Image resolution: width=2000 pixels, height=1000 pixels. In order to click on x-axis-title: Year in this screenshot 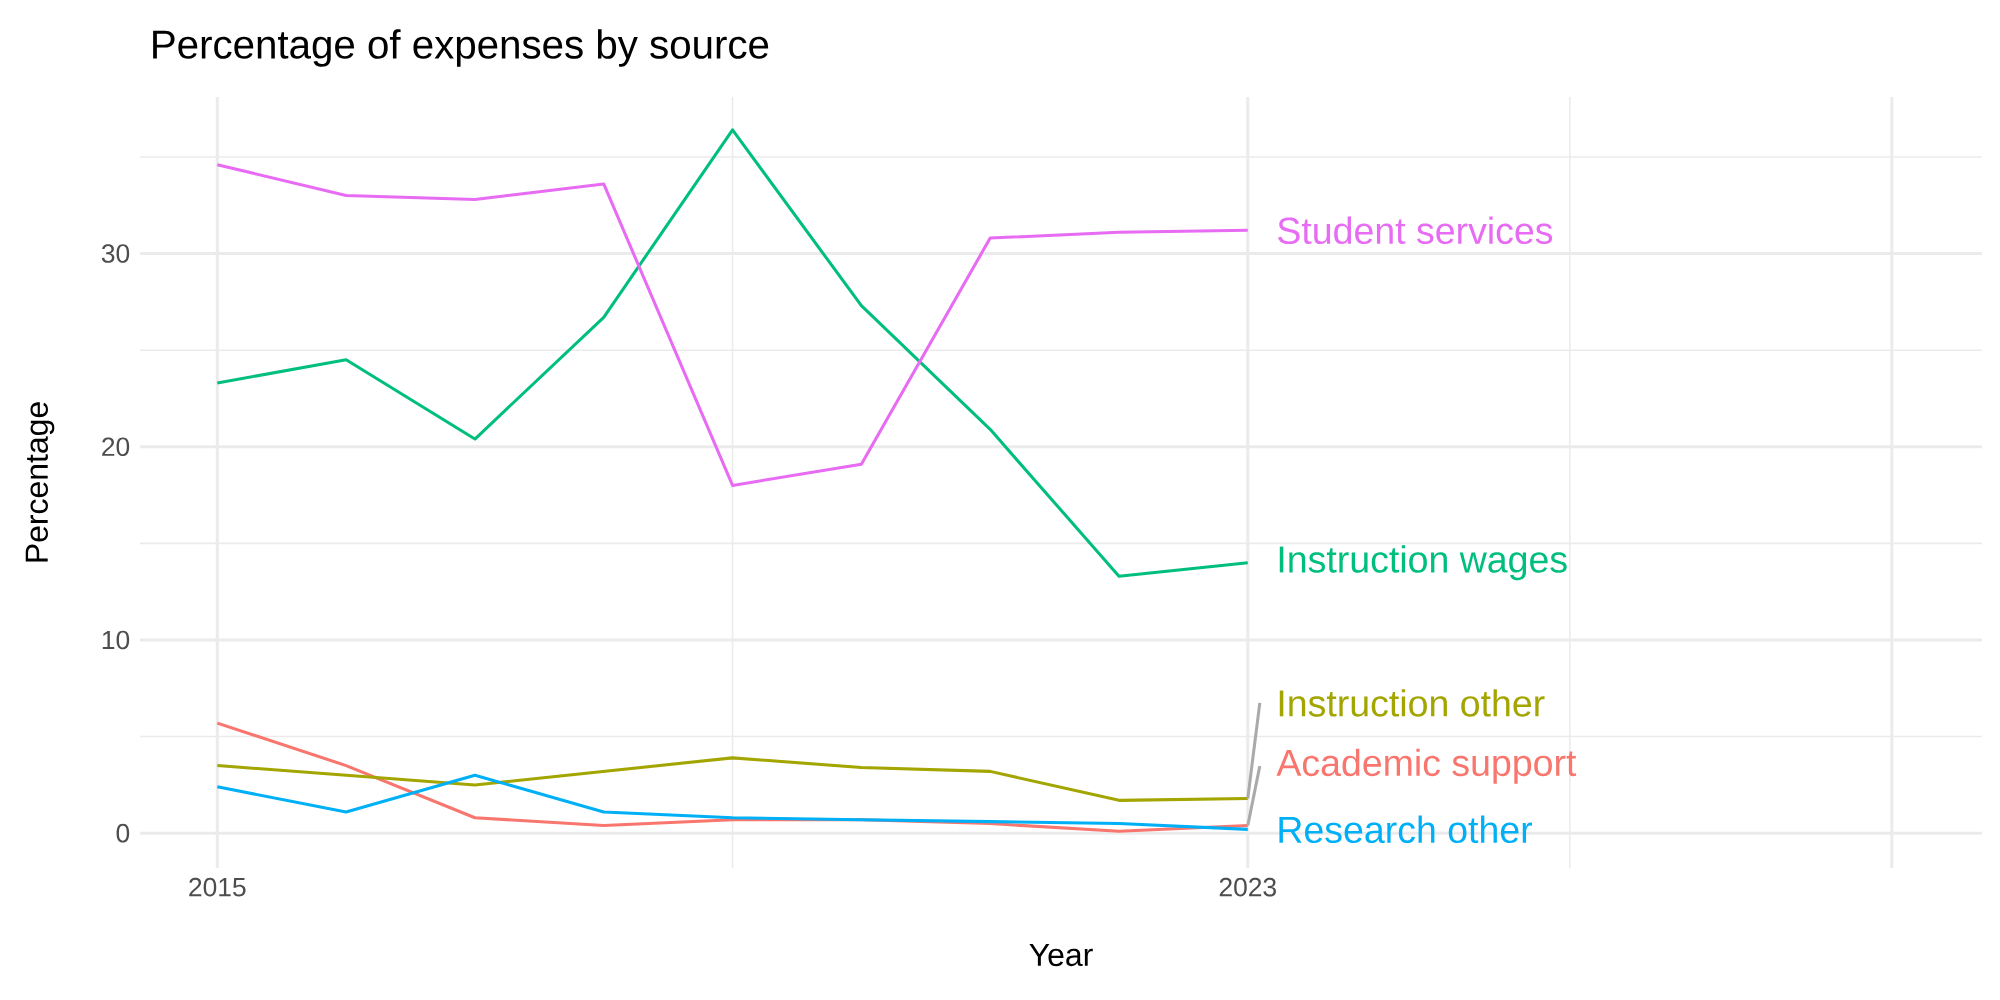, I will do `click(1061, 955)`.